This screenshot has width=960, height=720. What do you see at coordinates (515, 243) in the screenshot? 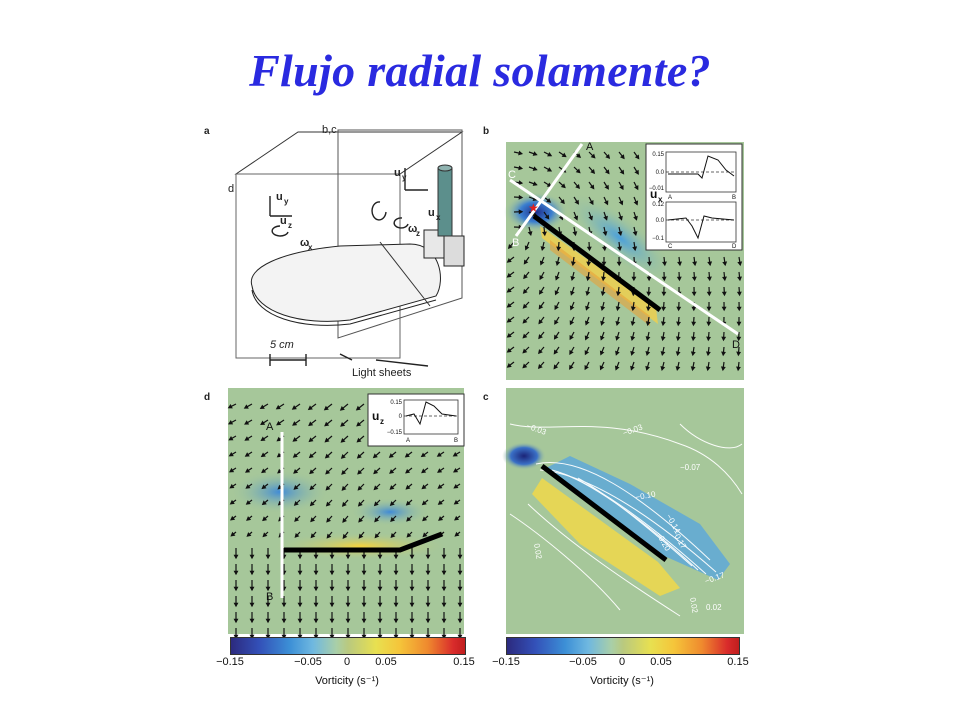
I see `point-b: B` at bounding box center [515, 243].